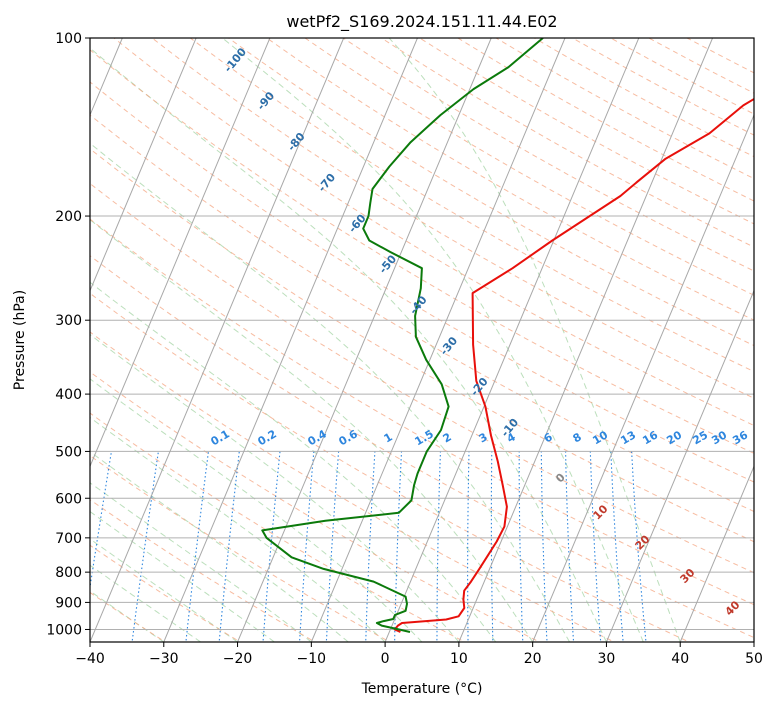 This screenshot has width=775, height=708. I want to click on x-tick-label: −20, so click(238, 659).